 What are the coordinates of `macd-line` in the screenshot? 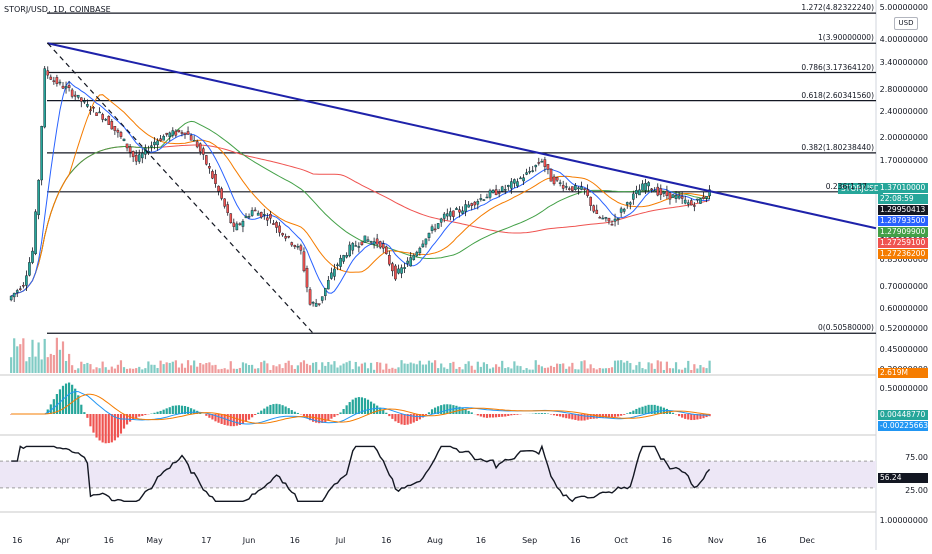 It's located at (360, 408).